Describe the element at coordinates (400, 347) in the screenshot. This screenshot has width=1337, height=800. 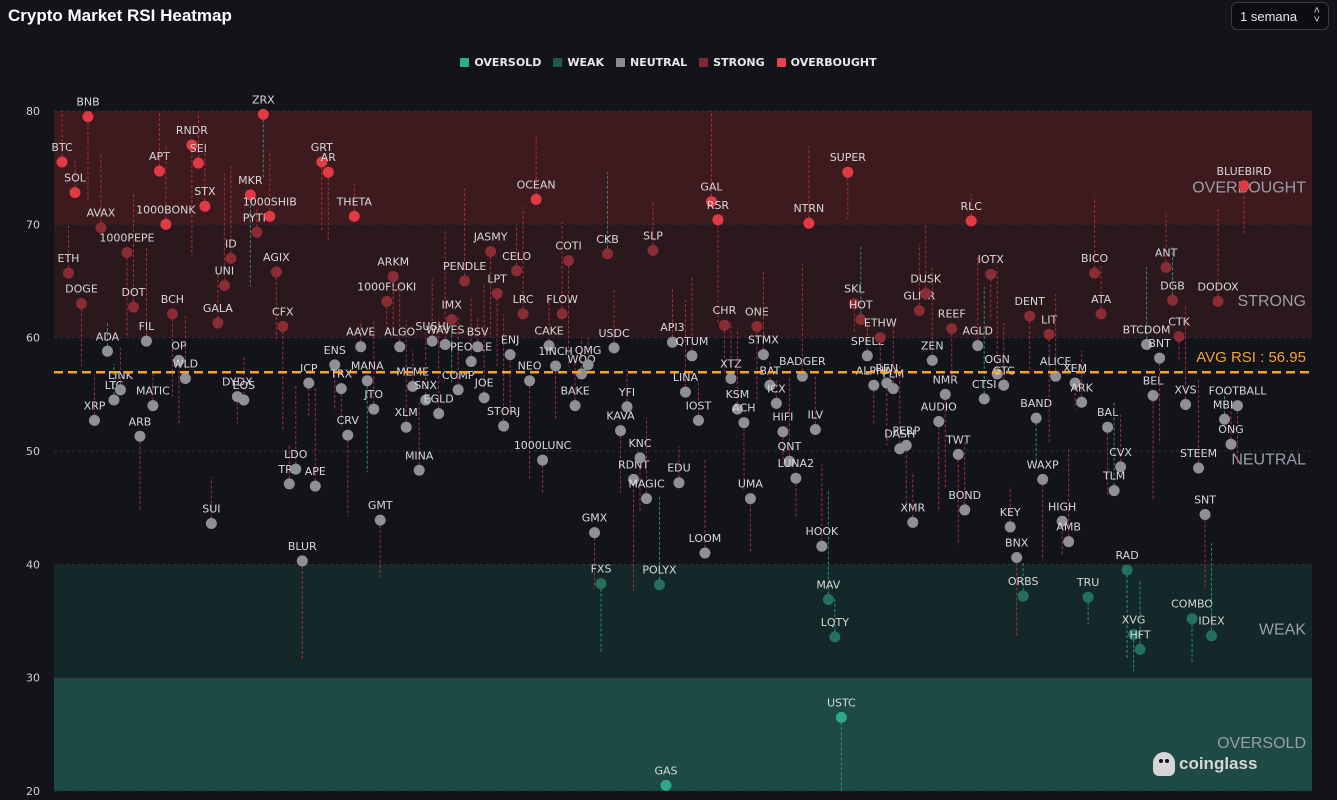
I see `point-algo` at that location.